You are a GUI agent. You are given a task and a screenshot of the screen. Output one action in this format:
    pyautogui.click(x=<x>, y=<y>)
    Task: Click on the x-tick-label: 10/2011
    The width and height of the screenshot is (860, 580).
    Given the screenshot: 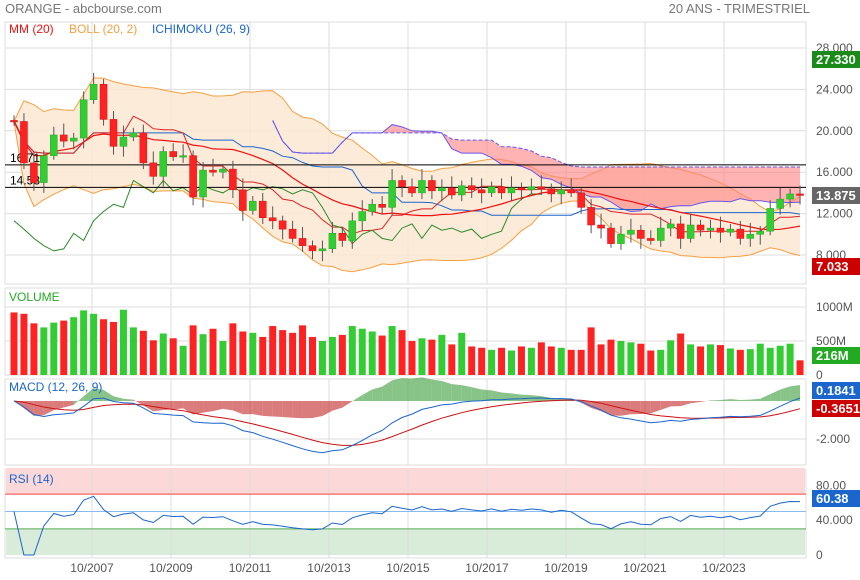 What is the action you would take?
    pyautogui.click(x=250, y=568)
    